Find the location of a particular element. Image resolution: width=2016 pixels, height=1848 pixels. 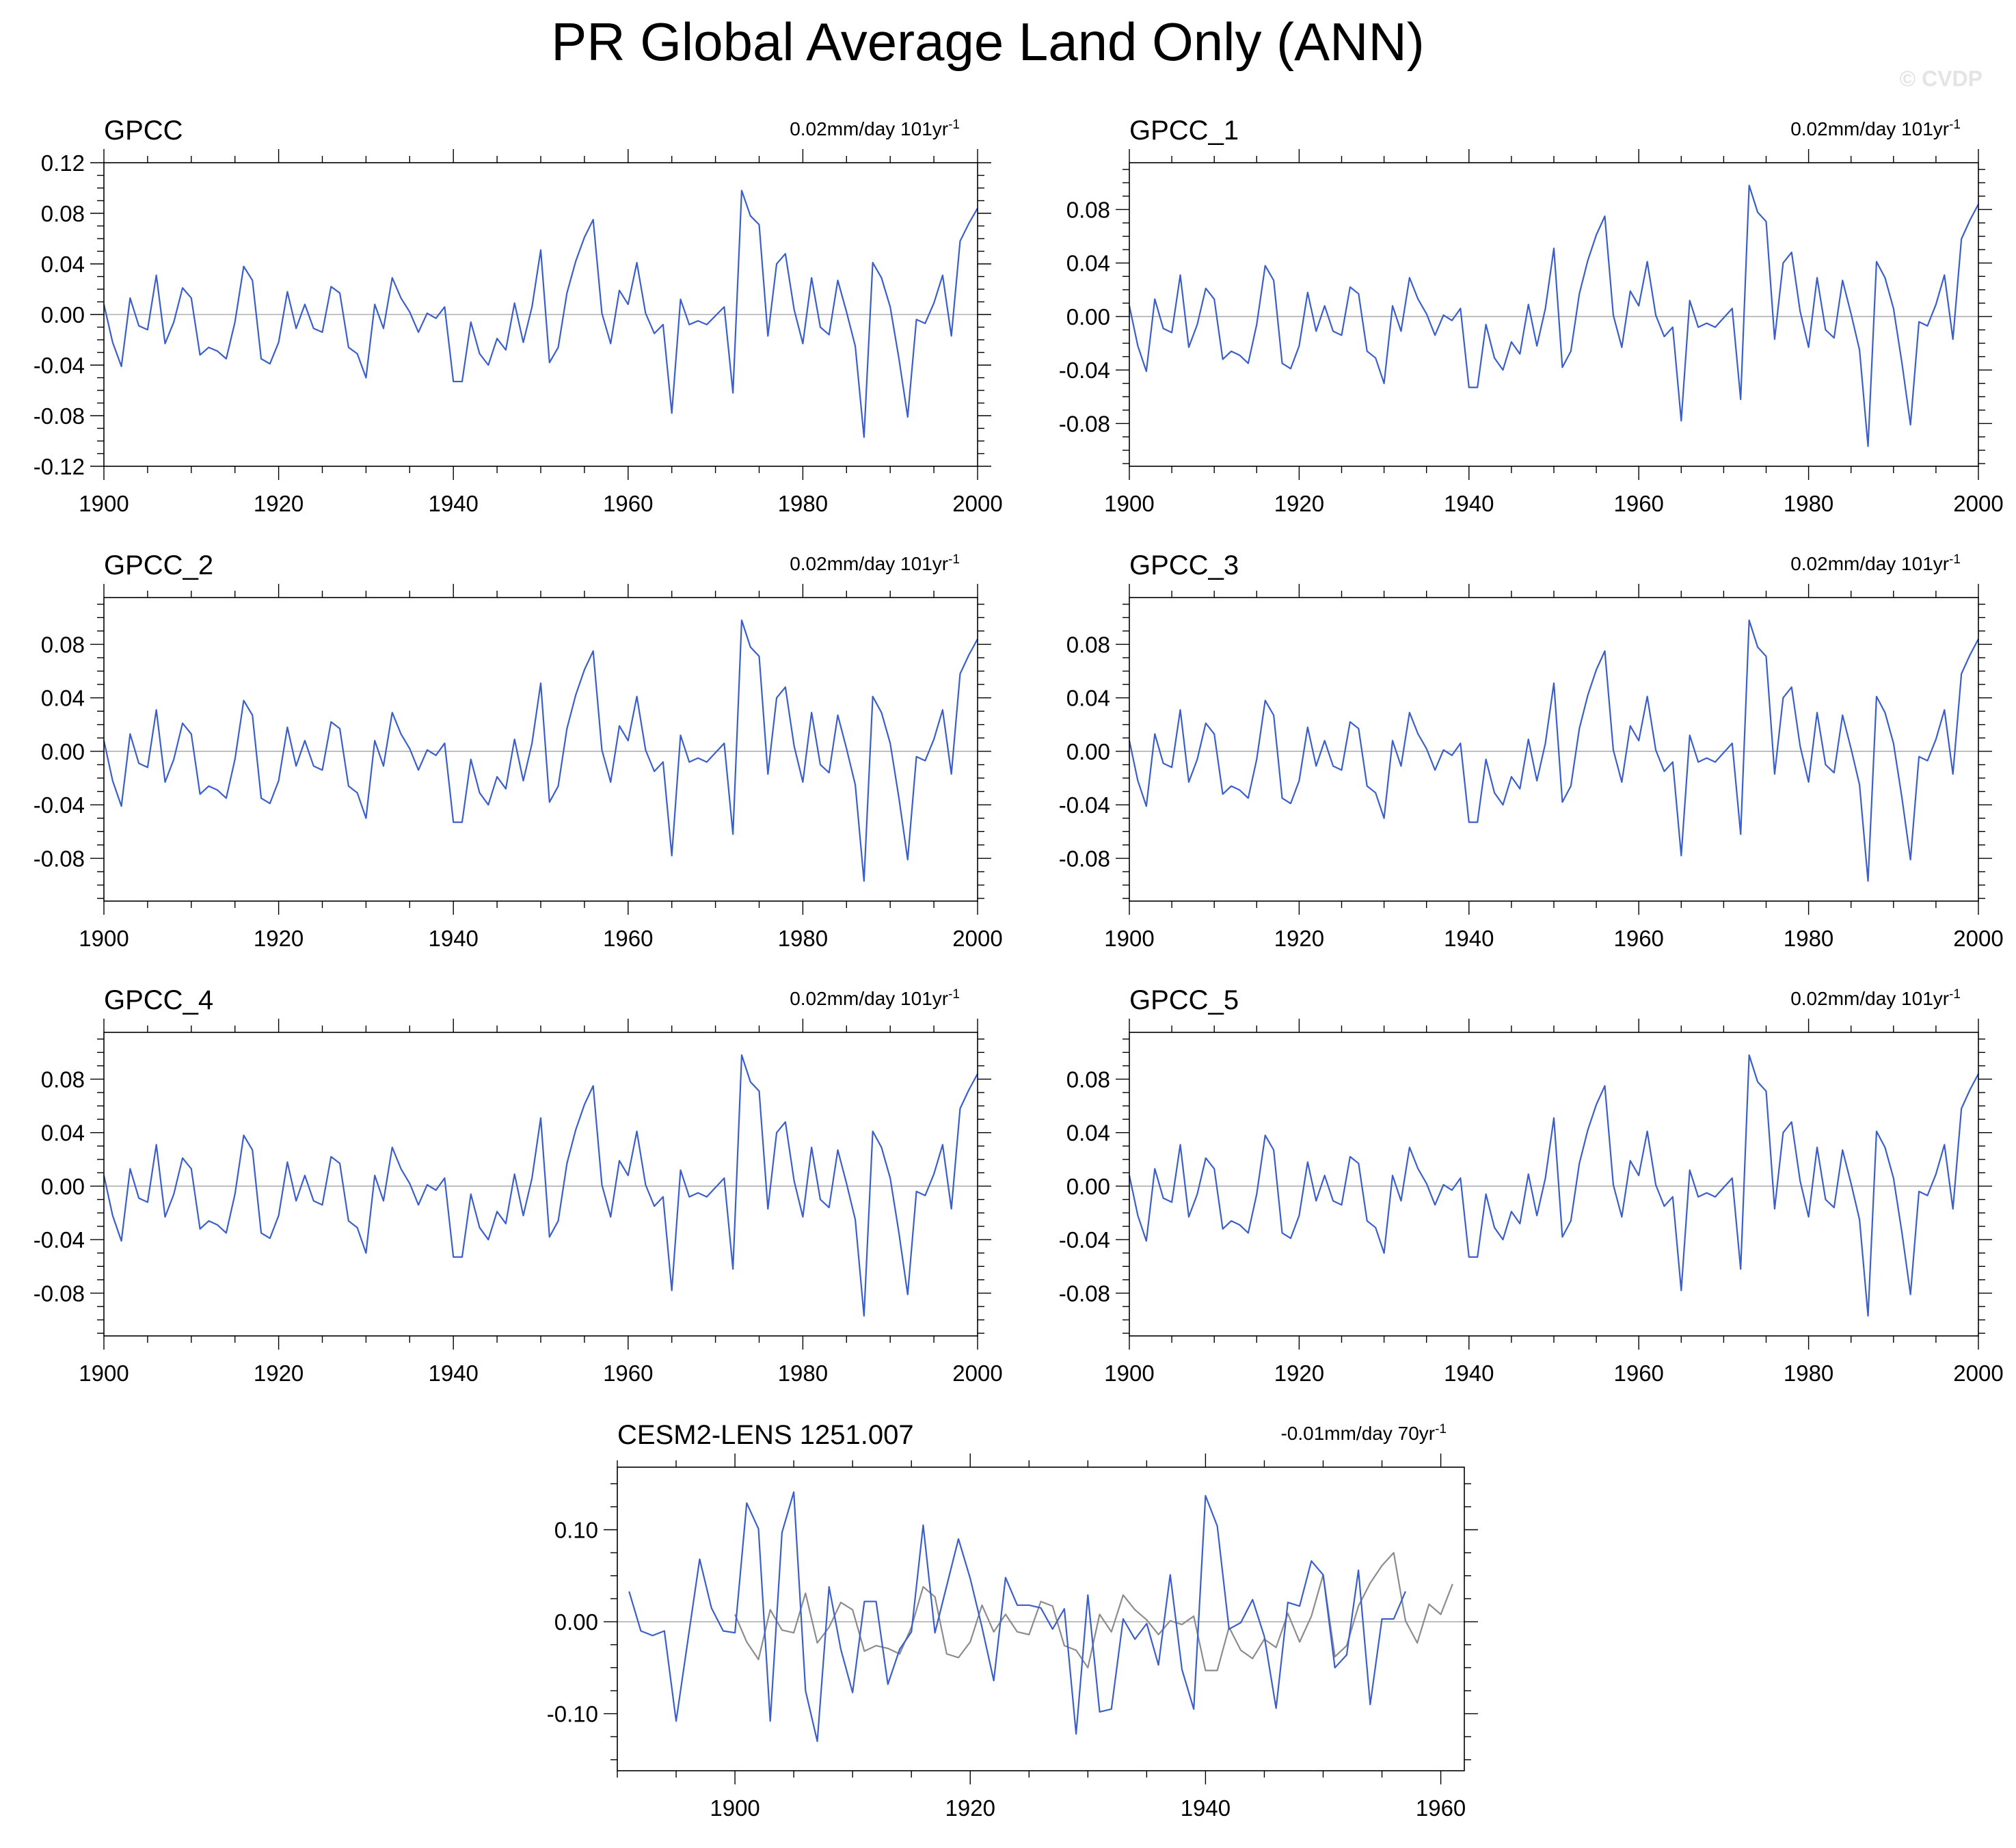

y-tick-label: -0.10 is located at coordinates (572, 1714).